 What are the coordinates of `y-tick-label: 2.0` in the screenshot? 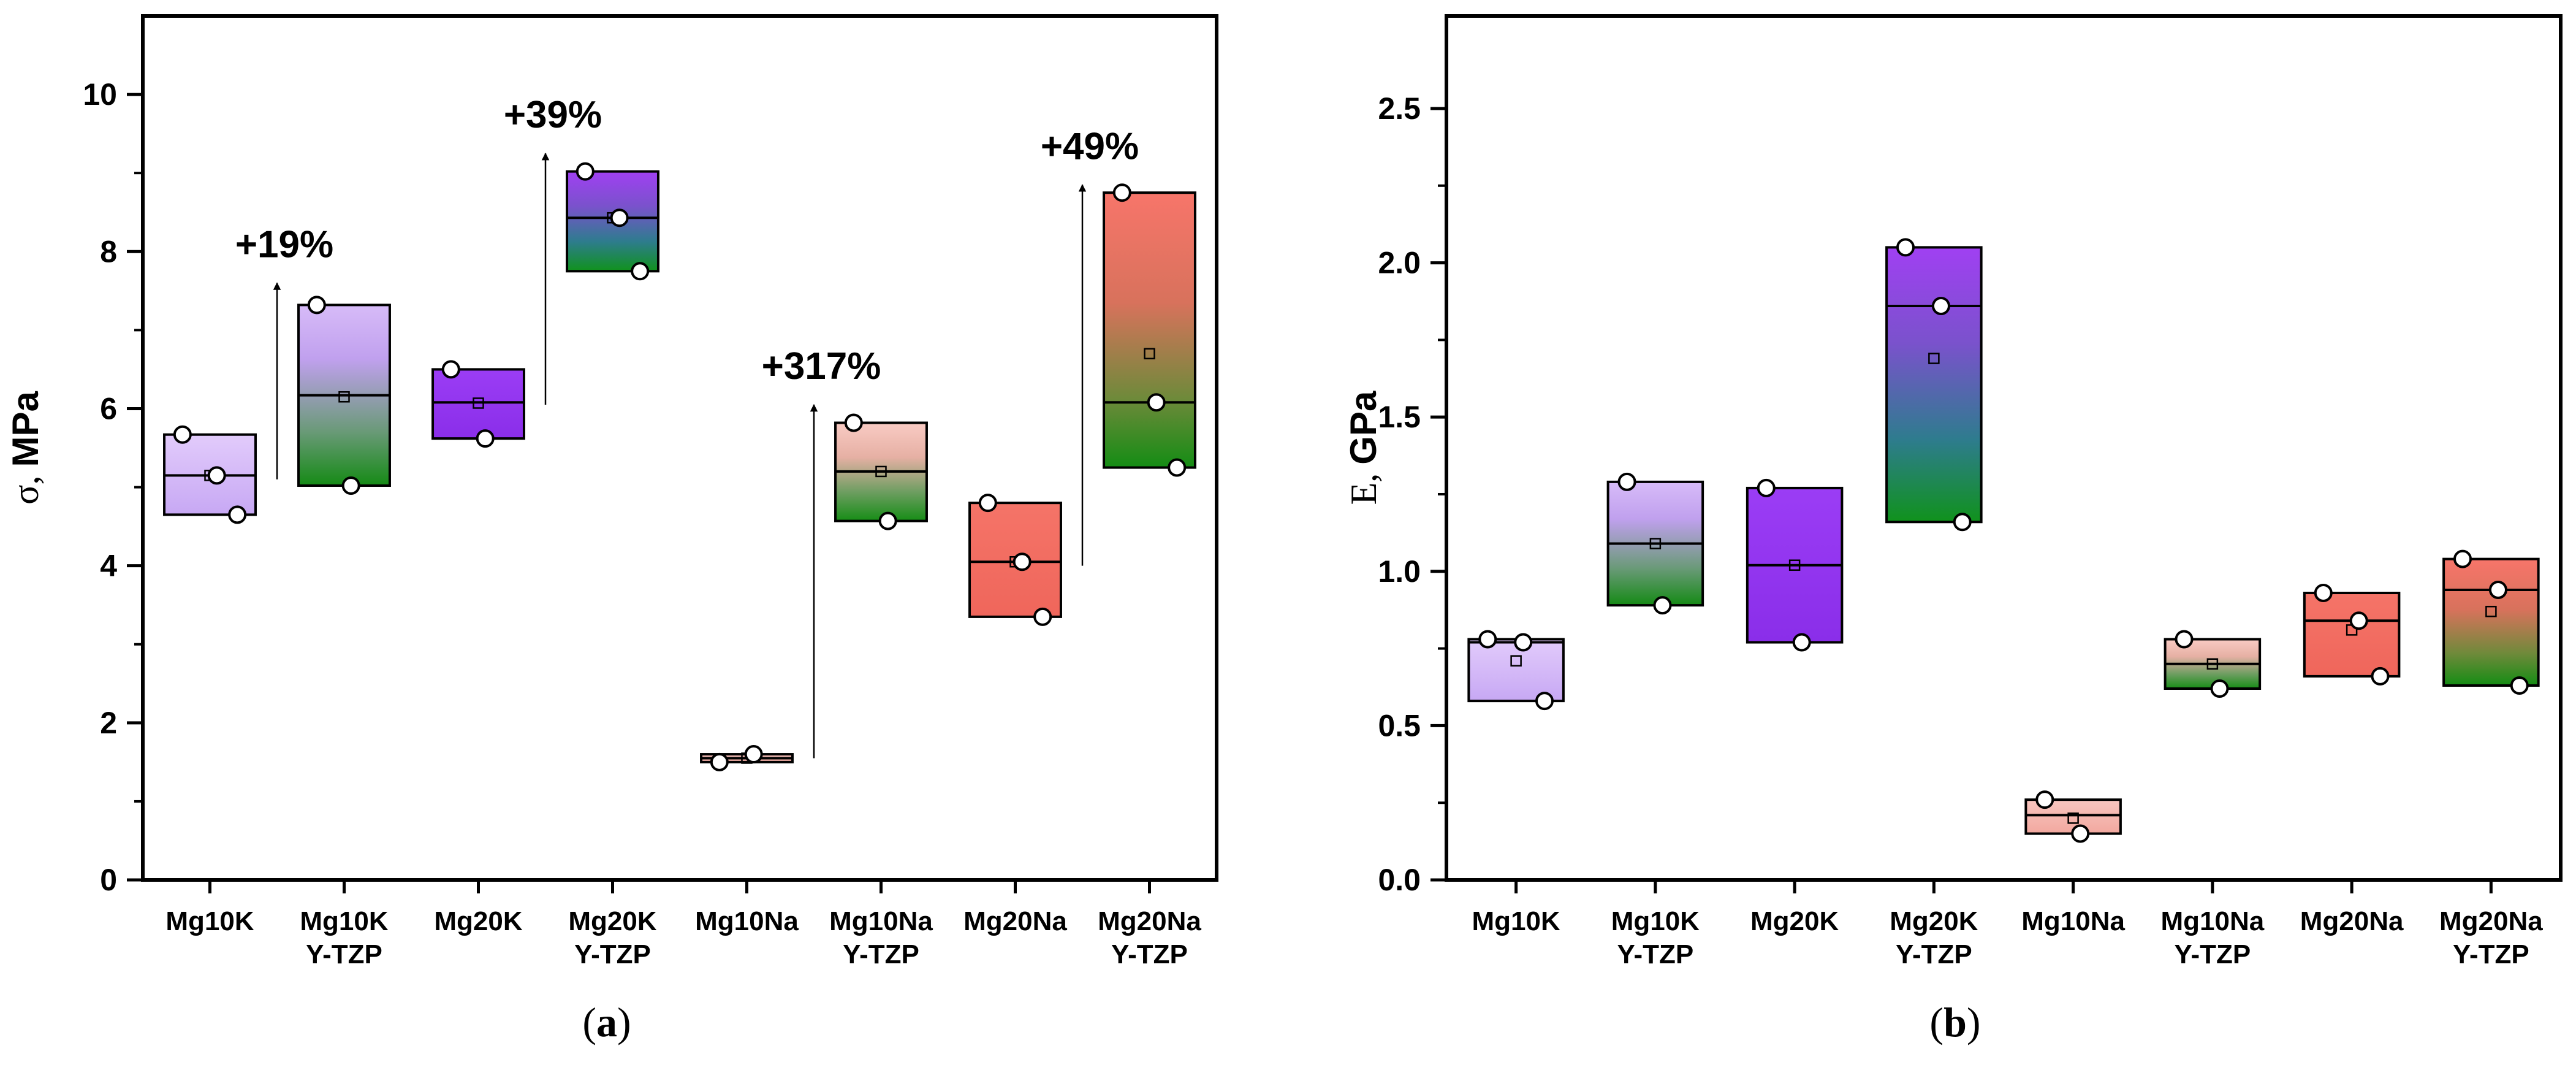 It's located at (1399, 263).